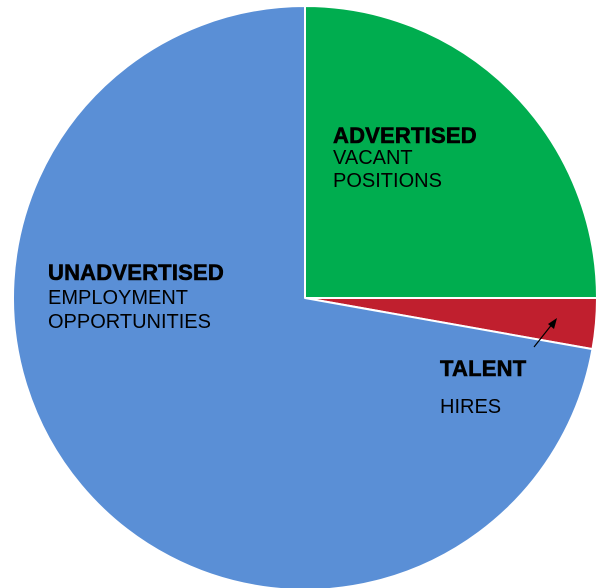  I want to click on slice-label-advertised-line-1: VACANT, so click(373, 158).